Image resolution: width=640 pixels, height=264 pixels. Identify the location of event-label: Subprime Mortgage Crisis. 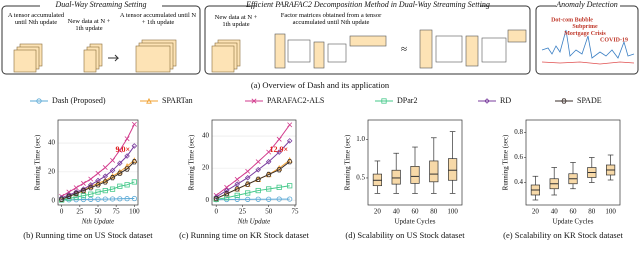
(585, 30).